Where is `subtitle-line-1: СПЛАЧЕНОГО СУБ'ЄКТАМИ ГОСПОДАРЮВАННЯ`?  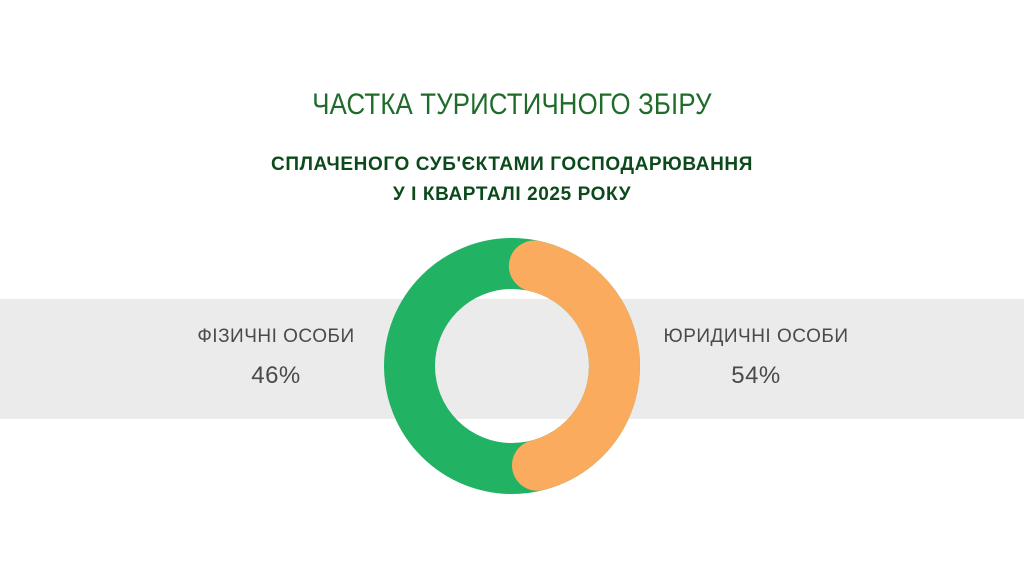
subtitle-line-1: СПЛАЧЕНОГО СУБ'ЄКТАМИ ГОСПОДАРЮВАННЯ is located at coordinates (512, 164).